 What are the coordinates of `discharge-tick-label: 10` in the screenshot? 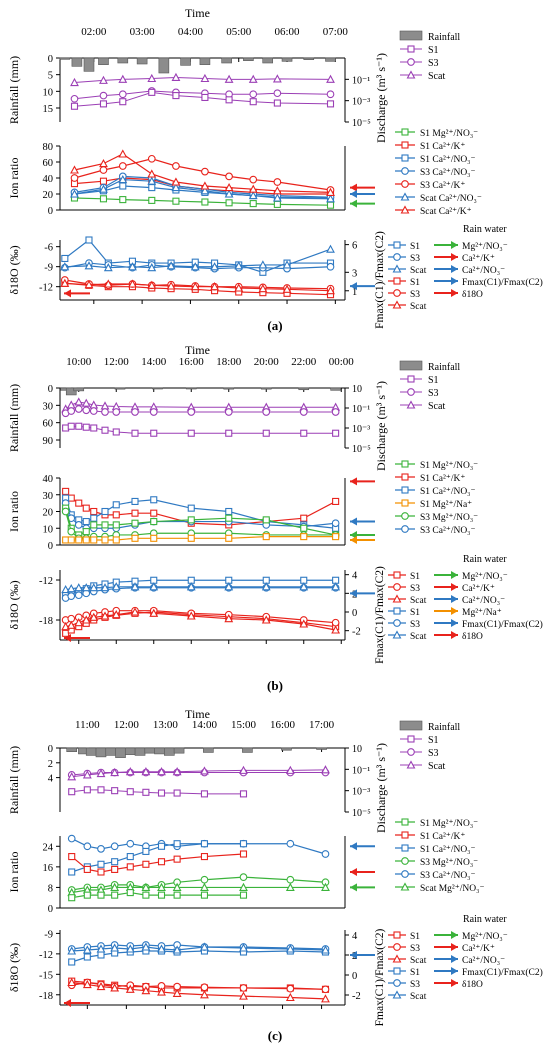 It's located at (357, 749).